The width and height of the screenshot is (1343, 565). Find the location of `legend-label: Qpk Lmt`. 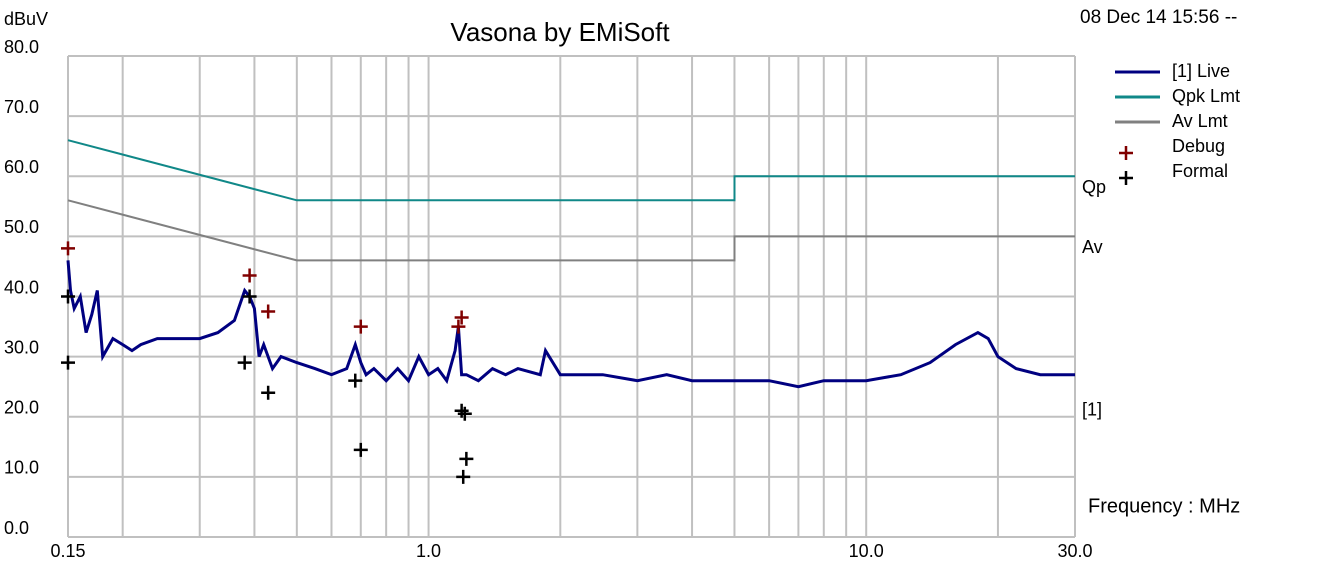

legend-label: Qpk Lmt is located at coordinates (1206, 96).